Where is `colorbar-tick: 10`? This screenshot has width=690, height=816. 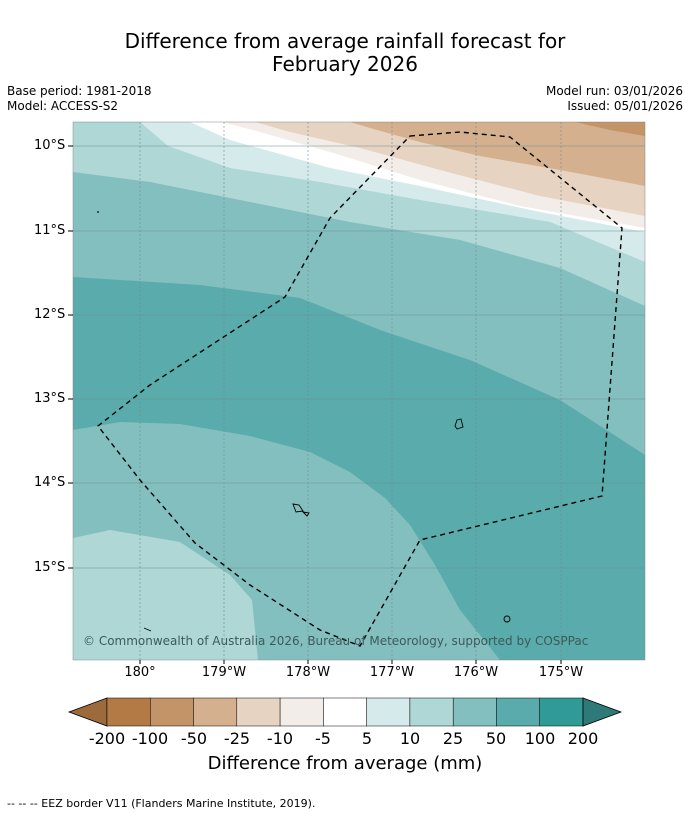
colorbar-tick: 10 is located at coordinates (410, 738).